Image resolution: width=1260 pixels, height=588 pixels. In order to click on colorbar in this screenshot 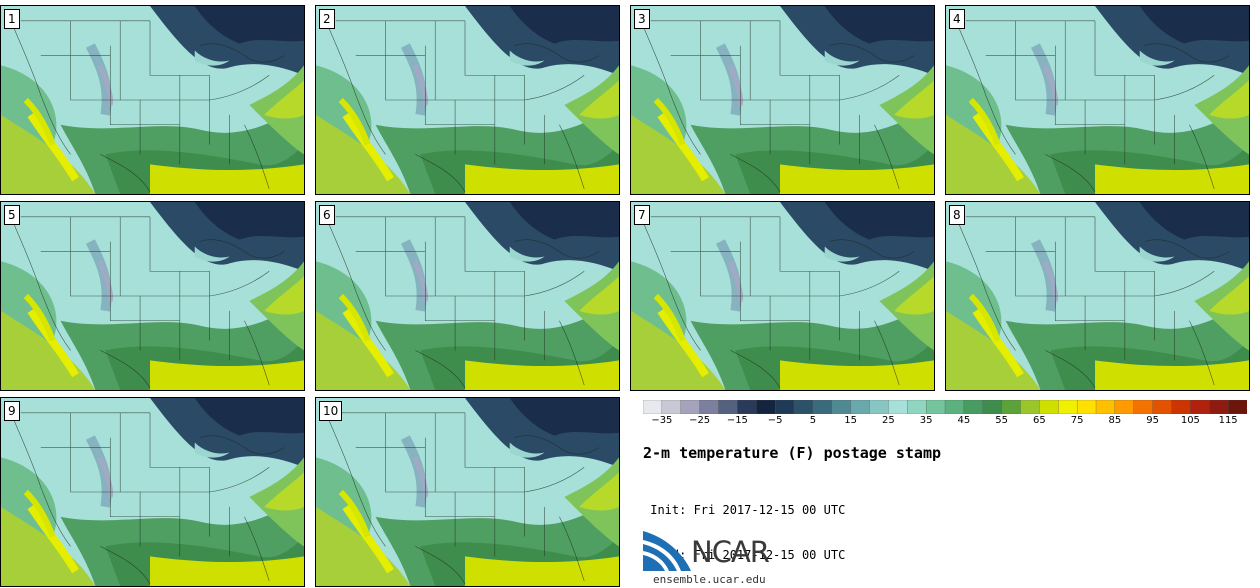, I will do `click(945, 407)`.